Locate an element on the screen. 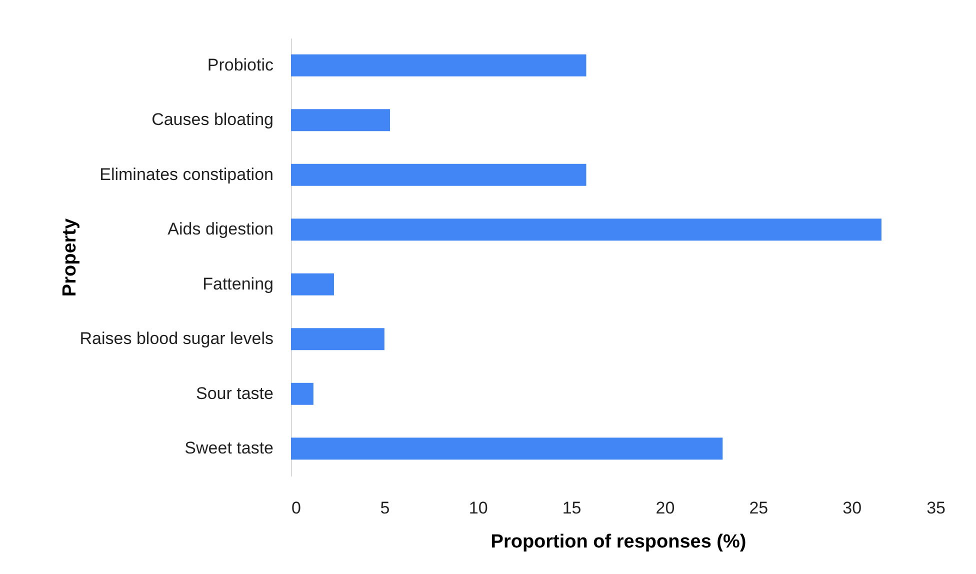  x-tick-label: 15 is located at coordinates (572, 508).